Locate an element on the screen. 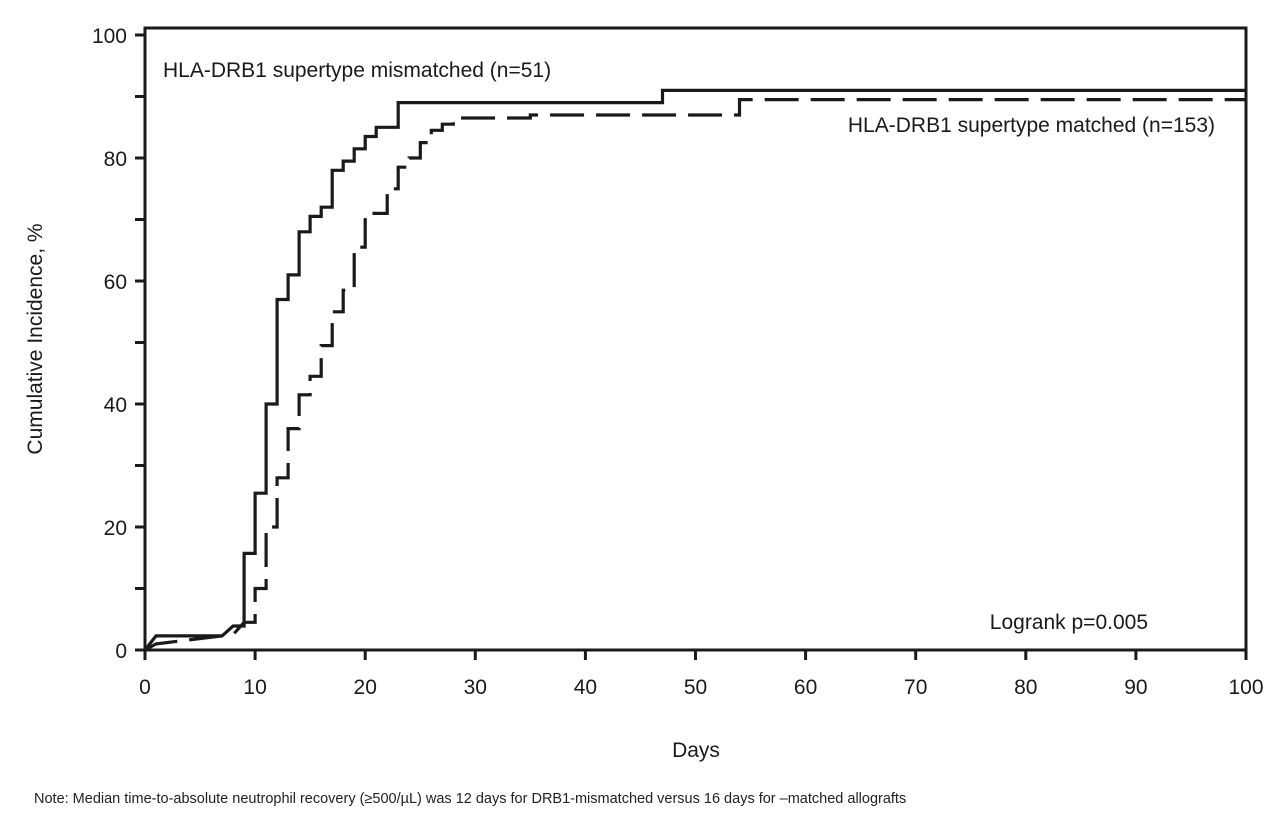 This screenshot has width=1280, height=838. x-tick-label: 40 is located at coordinates (585, 687).